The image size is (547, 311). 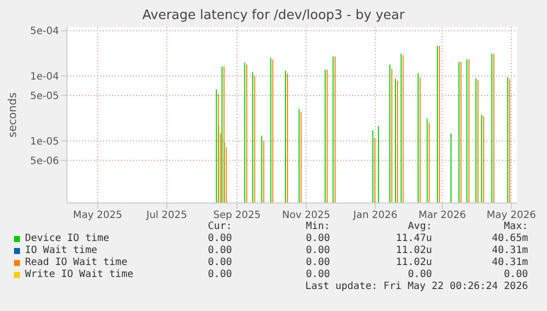 What do you see at coordinates (67, 238) in the screenshot?
I see `legend-label: Device IO time` at bounding box center [67, 238].